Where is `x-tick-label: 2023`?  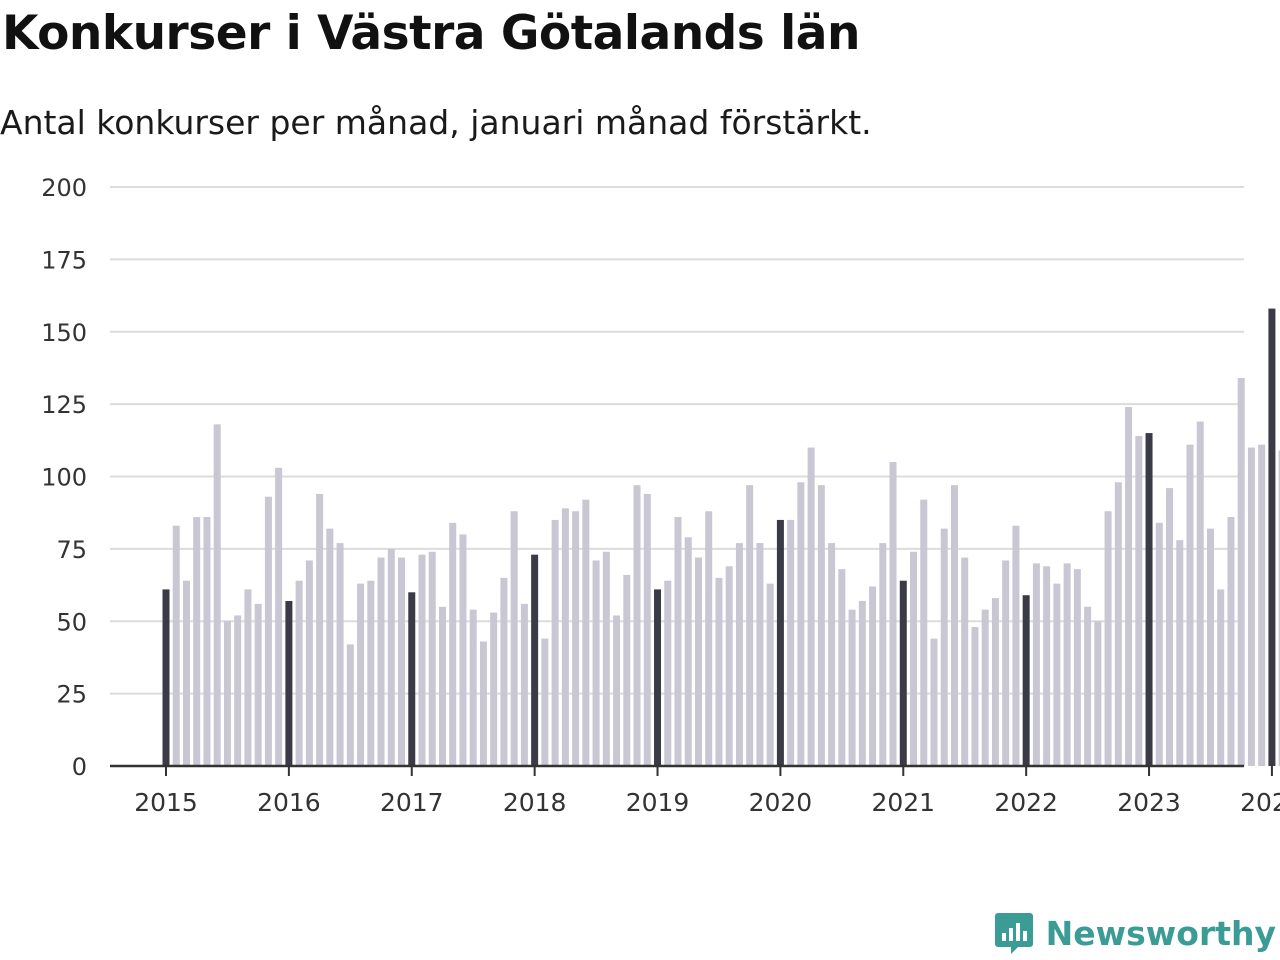
x-tick-label: 2023 is located at coordinates (1149, 802).